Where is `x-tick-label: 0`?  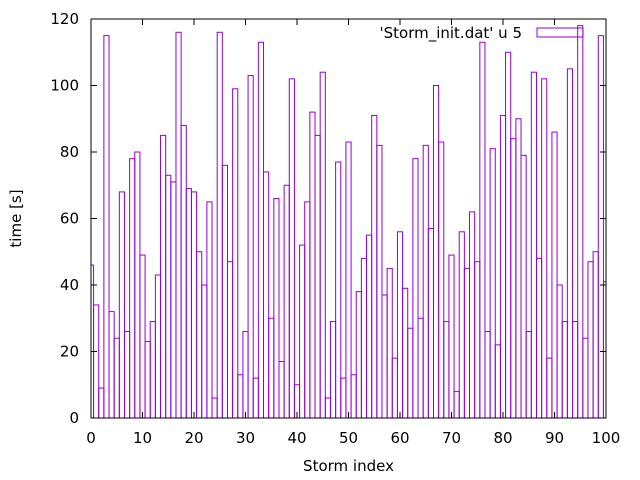 x-tick-label: 0 is located at coordinates (91, 438).